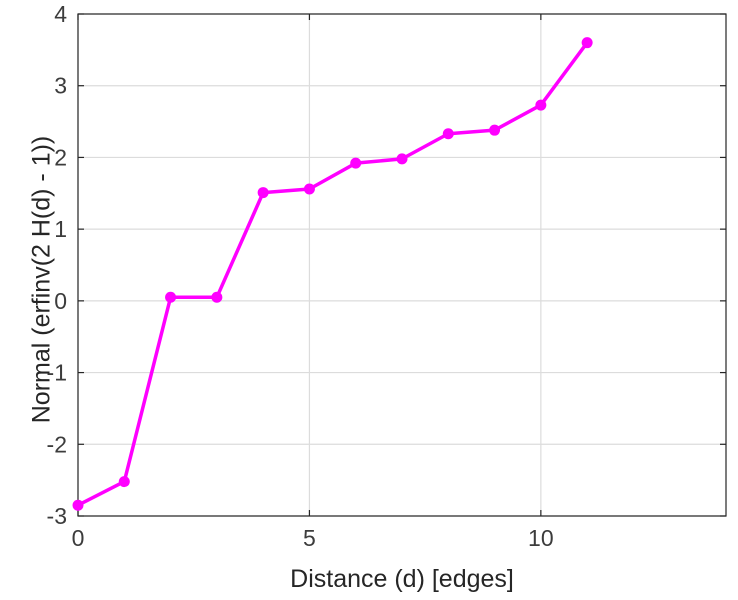  What do you see at coordinates (57, 373) in the screenshot?
I see `y-tick-label: -1` at bounding box center [57, 373].